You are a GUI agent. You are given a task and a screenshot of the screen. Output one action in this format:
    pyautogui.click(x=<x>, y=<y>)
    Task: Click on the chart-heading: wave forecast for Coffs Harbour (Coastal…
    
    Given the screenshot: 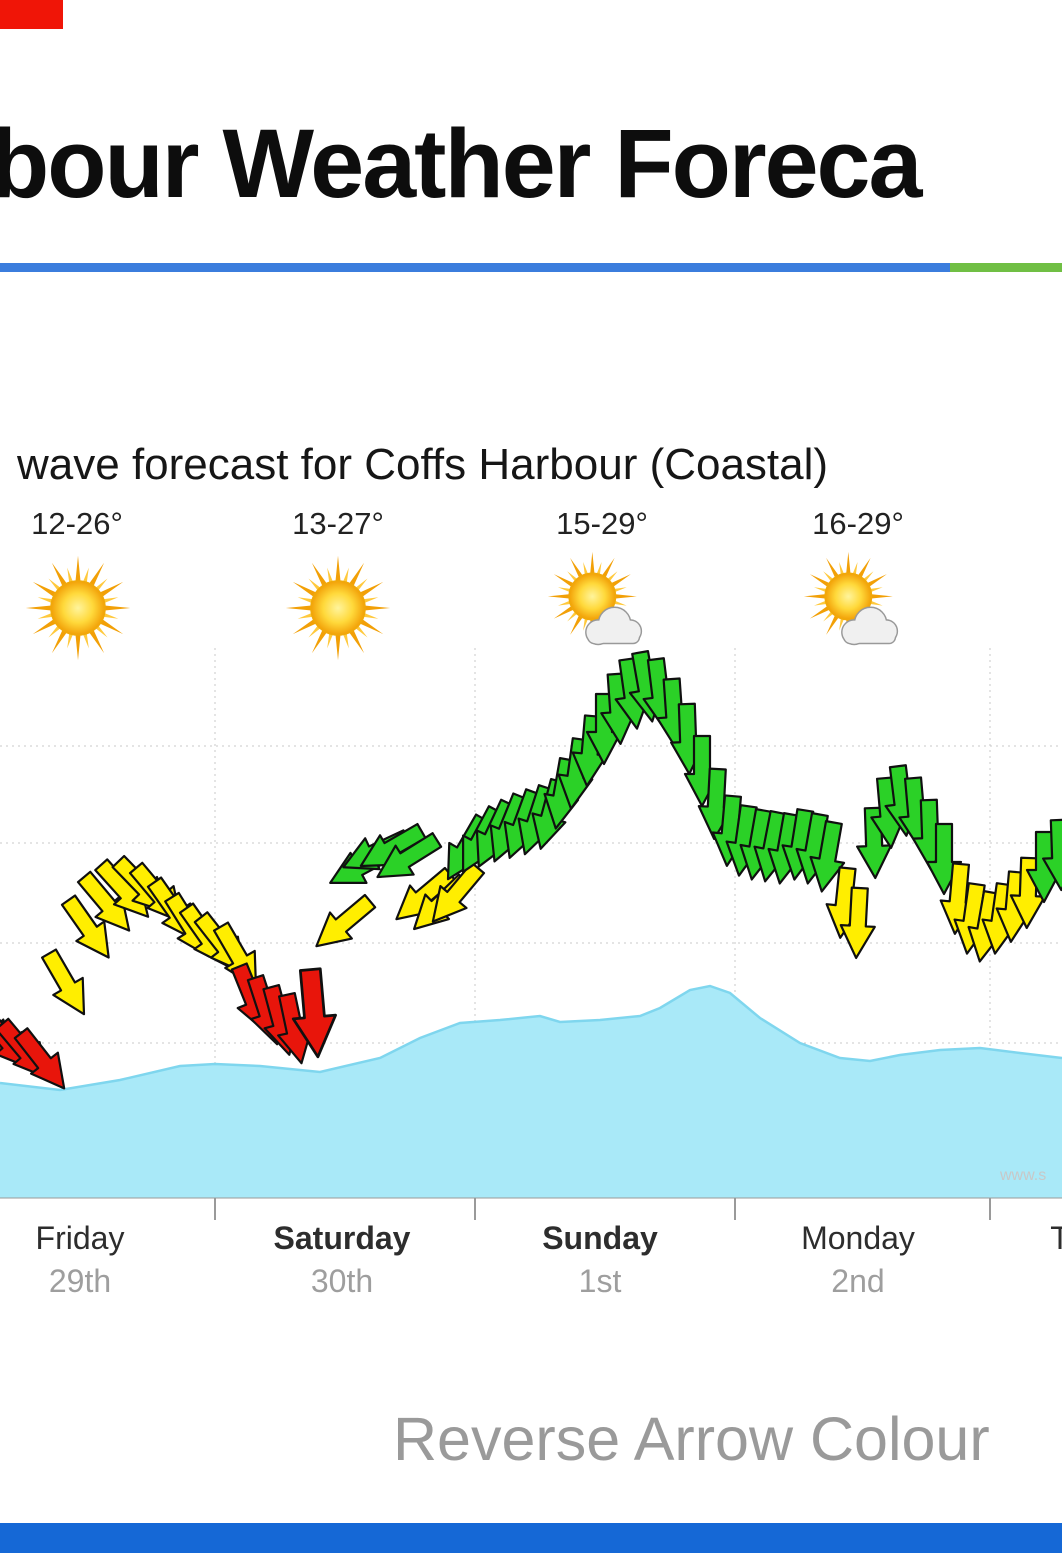 What is the action you would take?
    pyautogui.click(x=423, y=464)
    